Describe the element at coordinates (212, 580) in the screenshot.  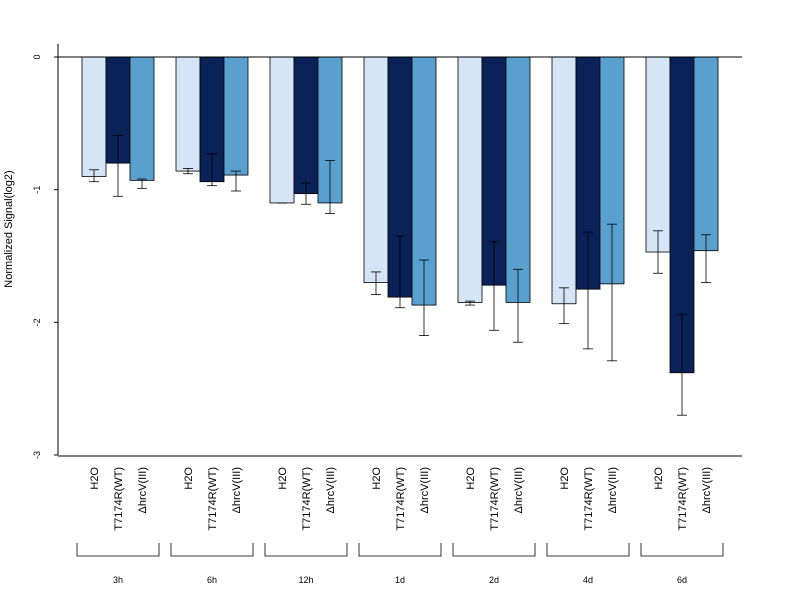
I see `group-label: 6h` at that location.